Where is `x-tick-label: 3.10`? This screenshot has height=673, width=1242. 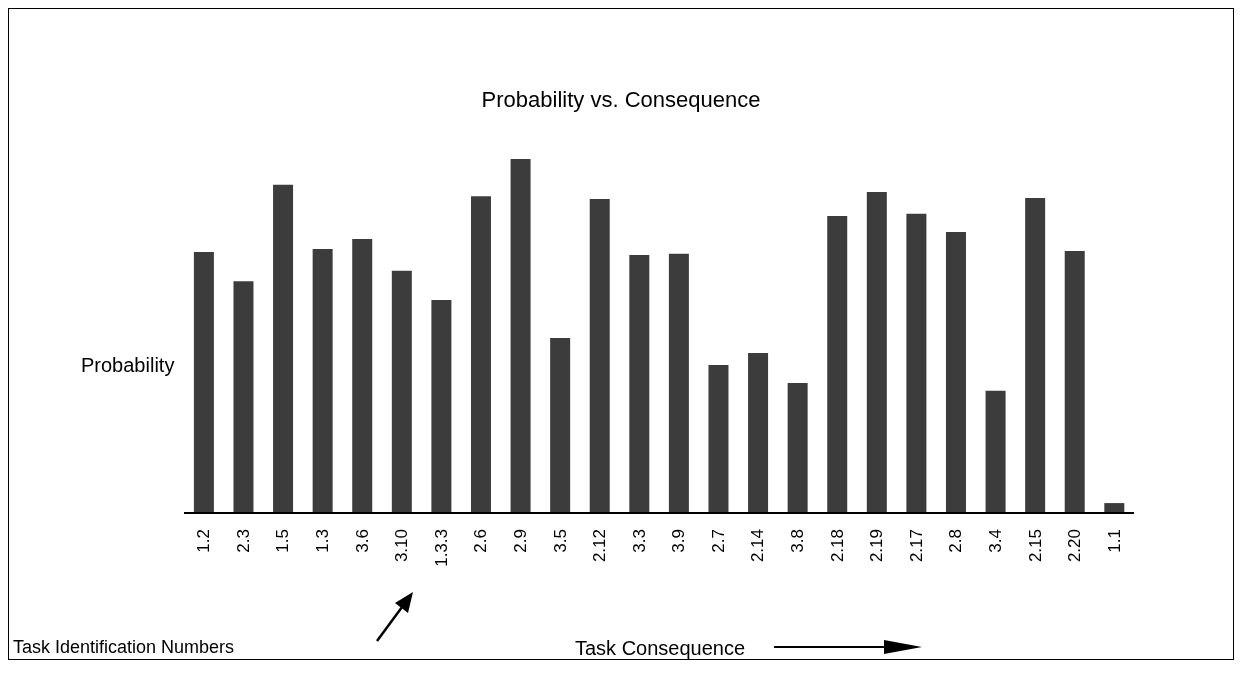
x-tick-label: 3.10 is located at coordinates (402, 546).